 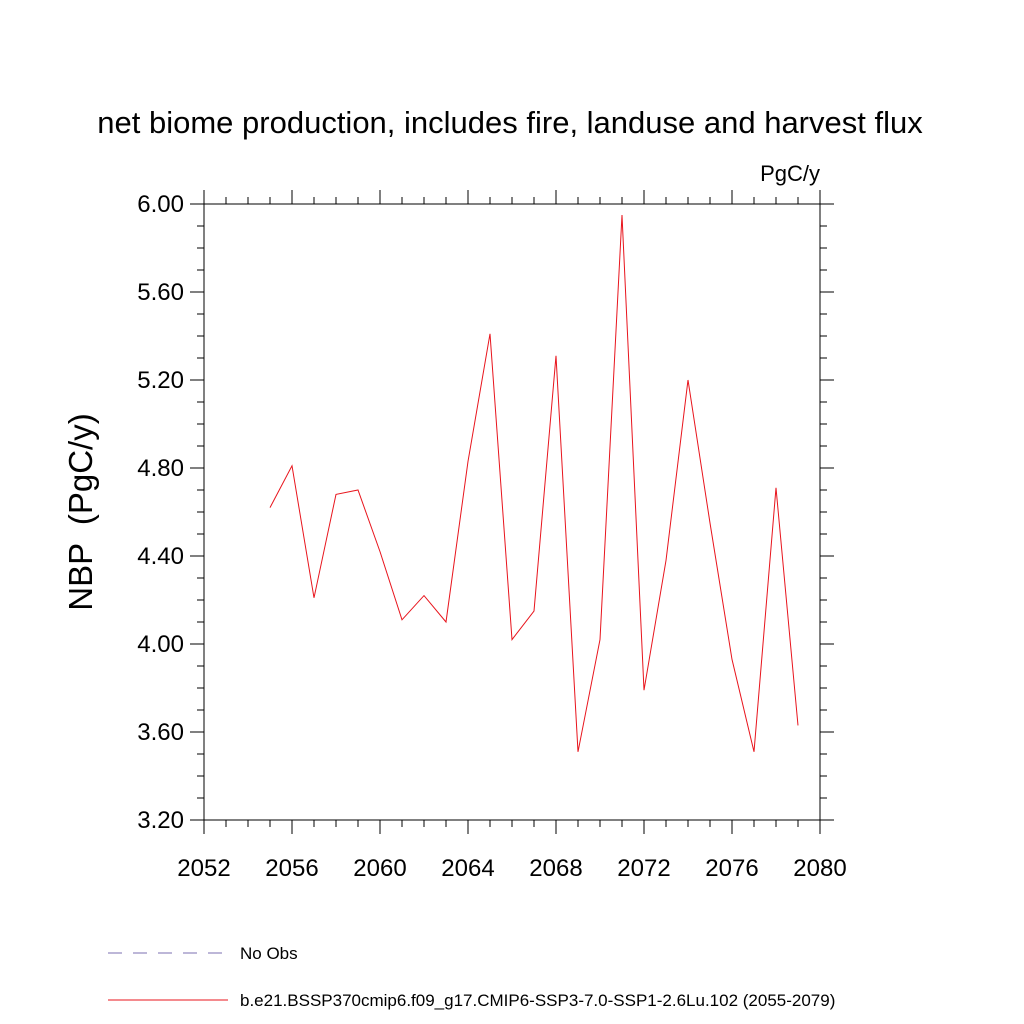 I want to click on x-tick-label: 2052, so click(x=203, y=868).